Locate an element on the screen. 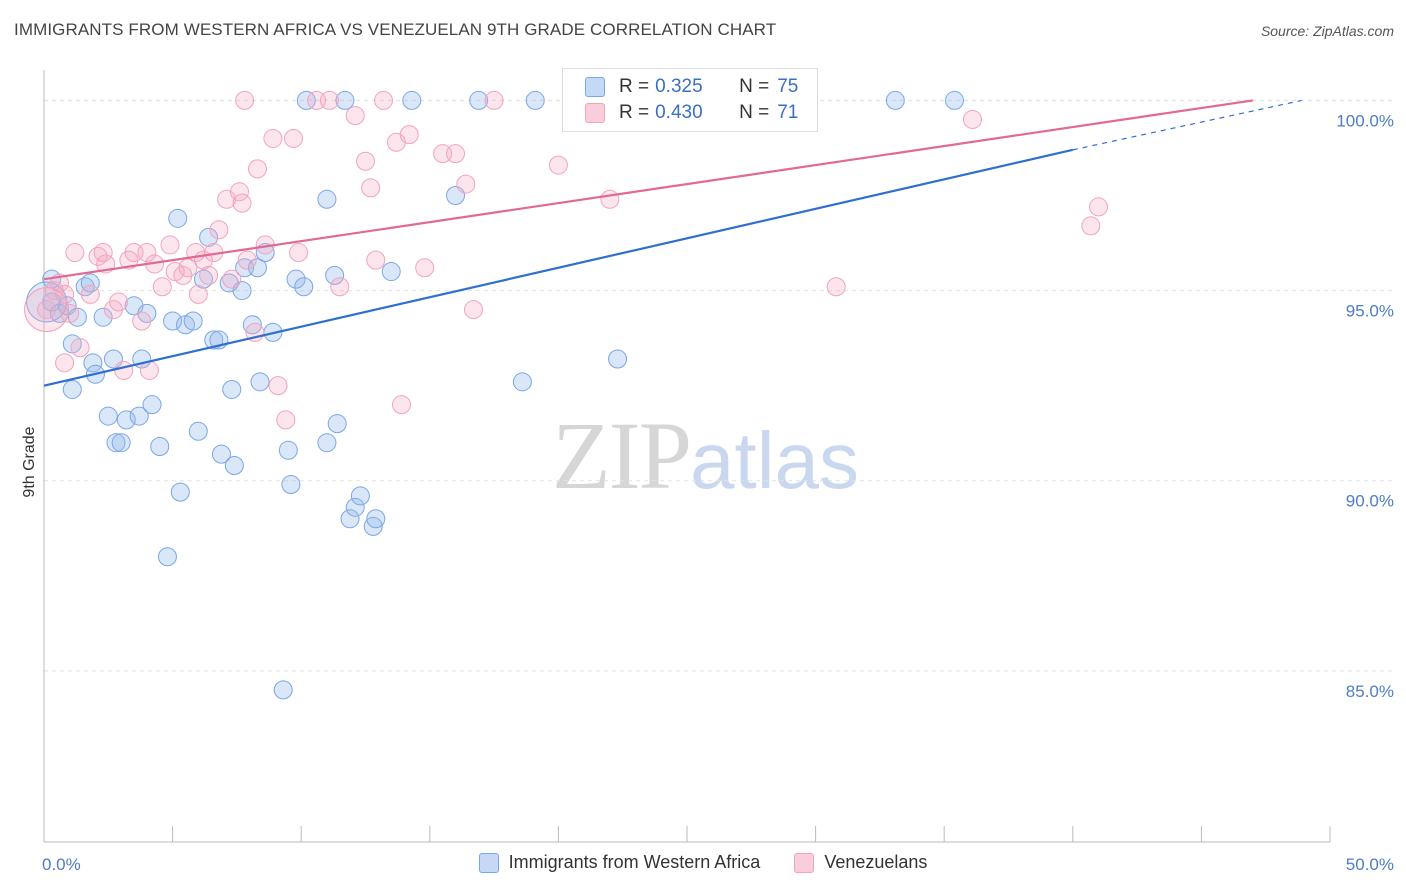 This screenshot has width=1406, height=892. x-tick-label: 50.0% is located at coordinates (1370, 864).